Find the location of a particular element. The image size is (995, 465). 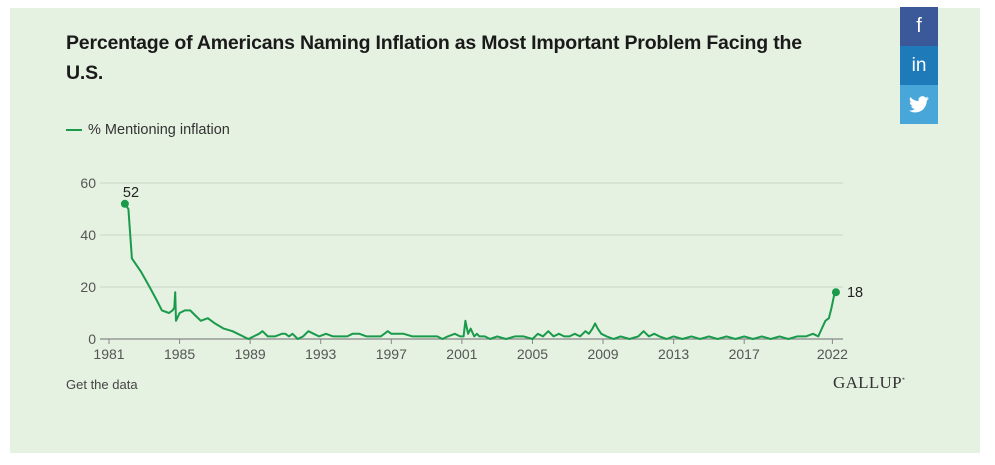

twitter-icon is located at coordinates (919, 104).